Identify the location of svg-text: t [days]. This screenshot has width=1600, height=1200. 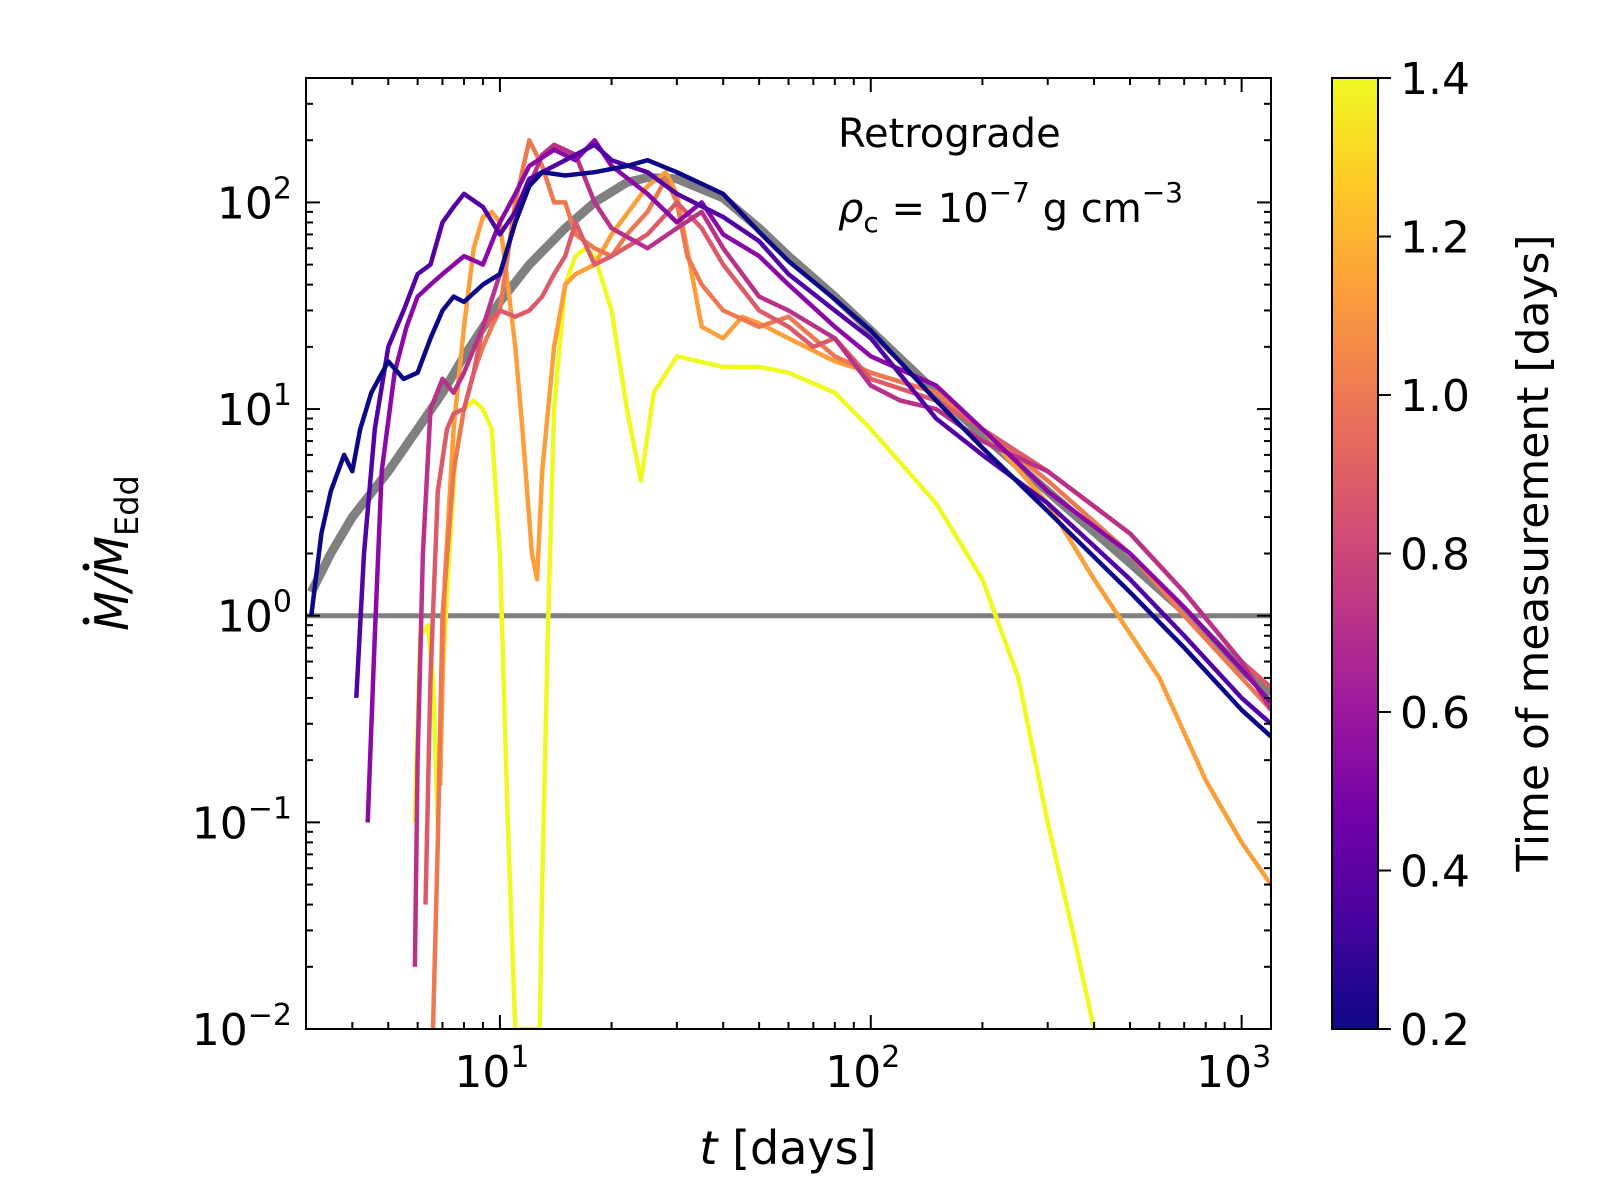
(787, 1148).